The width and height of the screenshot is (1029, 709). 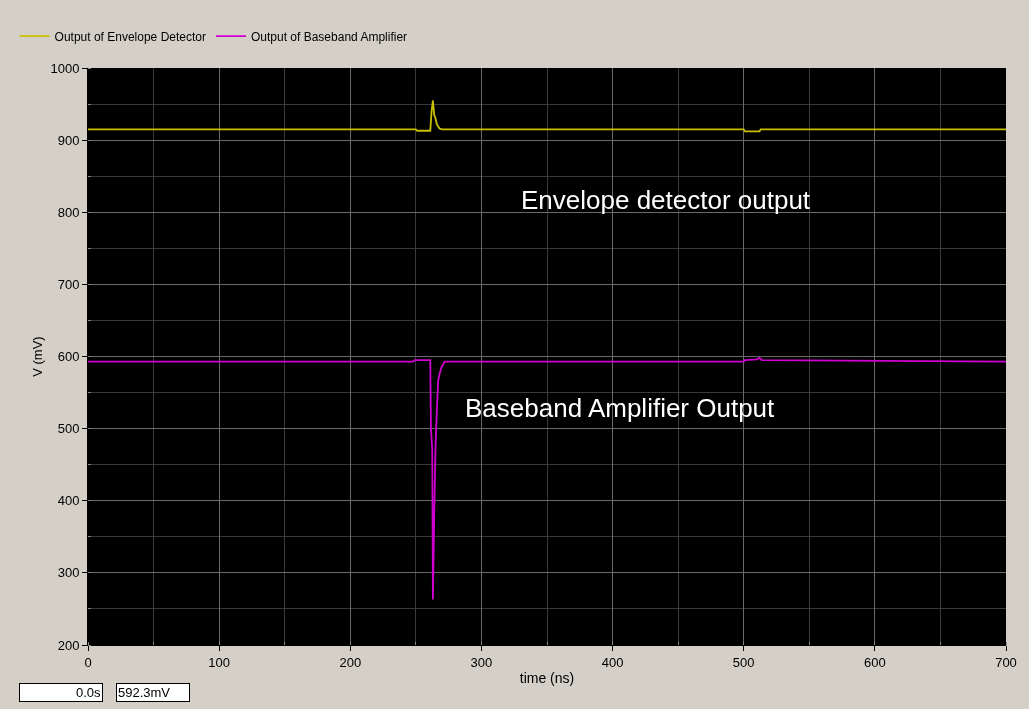 I want to click on y-tick-label: 1000, so click(x=65, y=68).